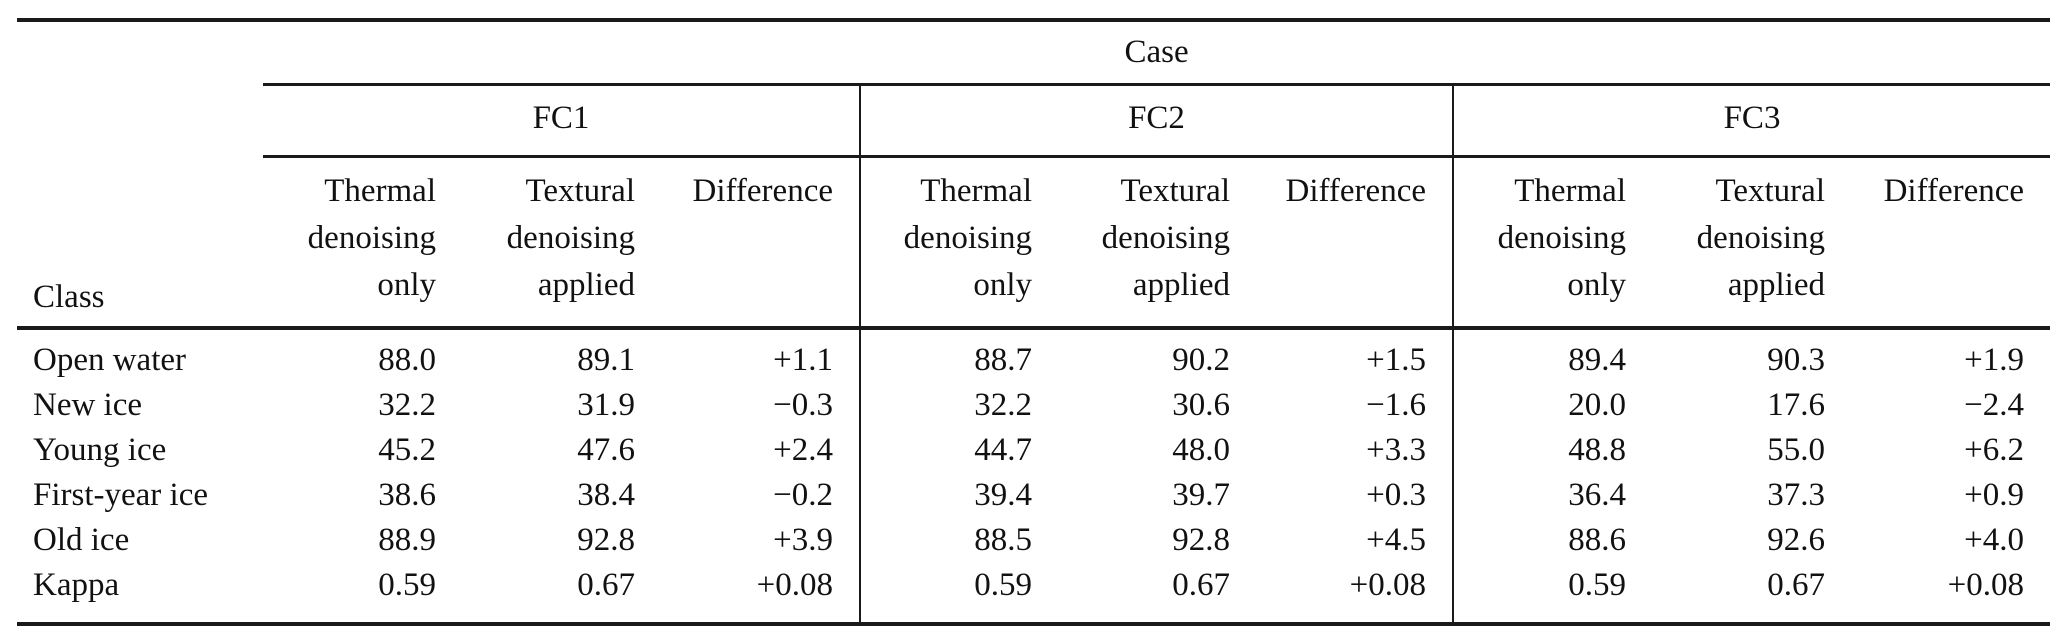  Describe the element at coordinates (407, 495) in the screenshot. I see `data-cell: 38.6` at that location.